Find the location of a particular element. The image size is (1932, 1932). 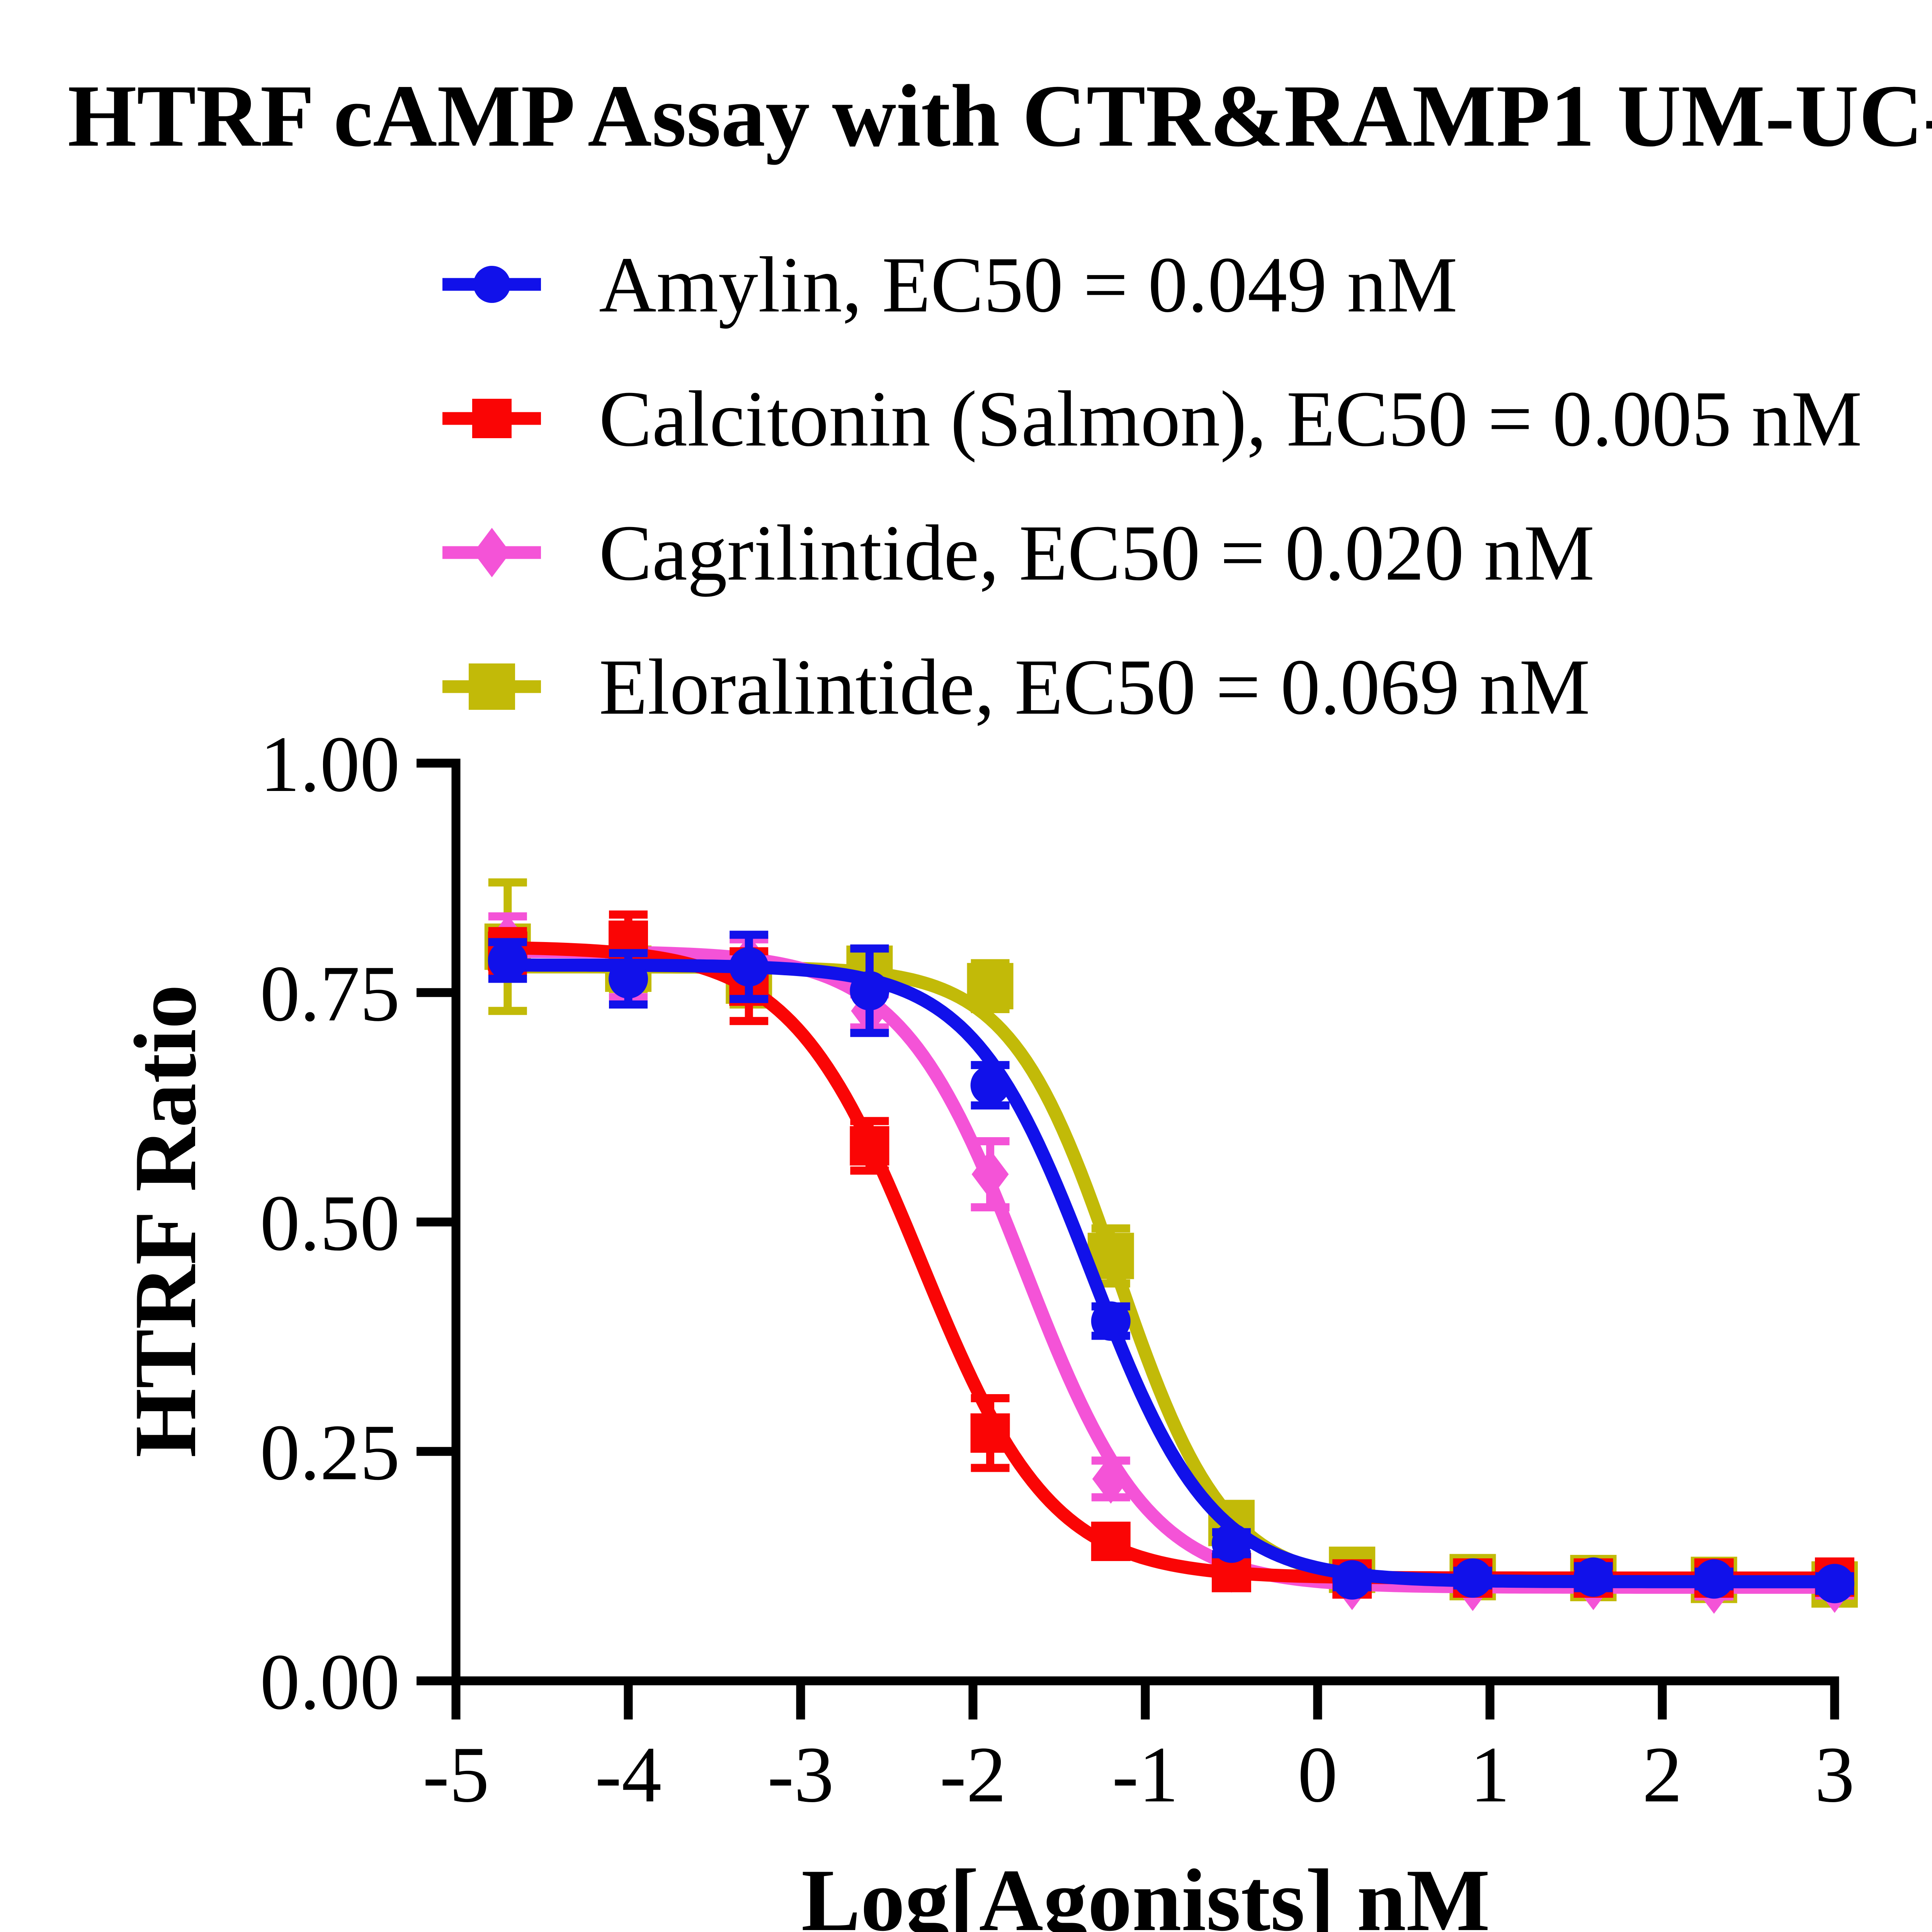

y-tick-label: 0.25 is located at coordinates (330, 1453).